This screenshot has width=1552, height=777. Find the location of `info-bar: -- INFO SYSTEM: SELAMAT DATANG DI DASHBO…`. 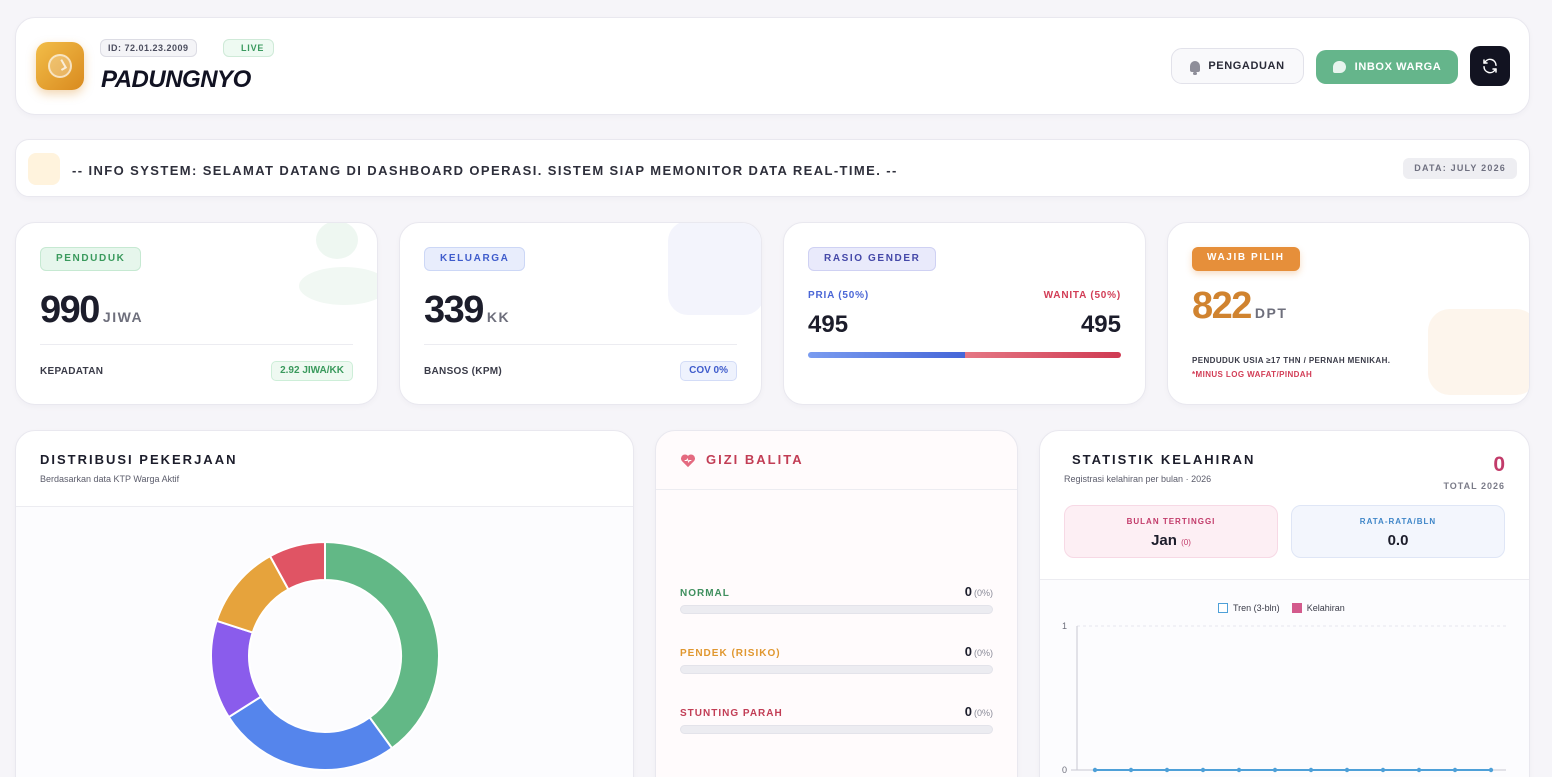

info-bar: -- INFO SYSTEM: SELAMAT DATANG DI DASHBO… is located at coordinates (772, 168).